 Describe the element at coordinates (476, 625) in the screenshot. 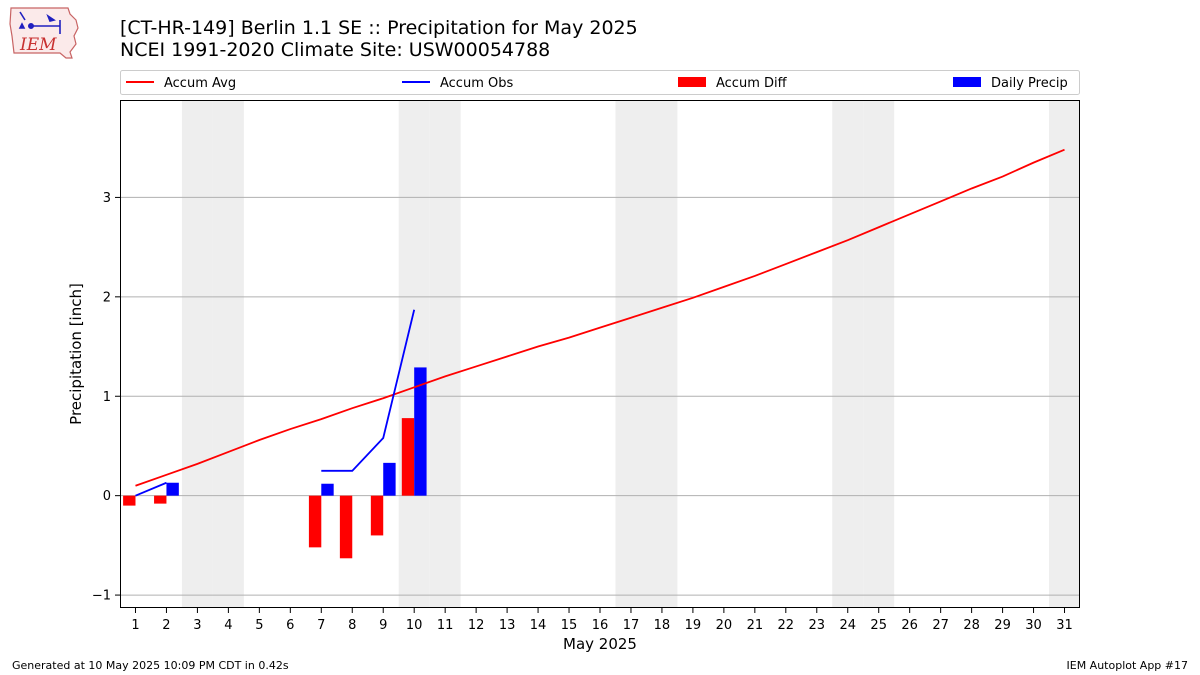

I see `x-tick-label: 12` at that location.